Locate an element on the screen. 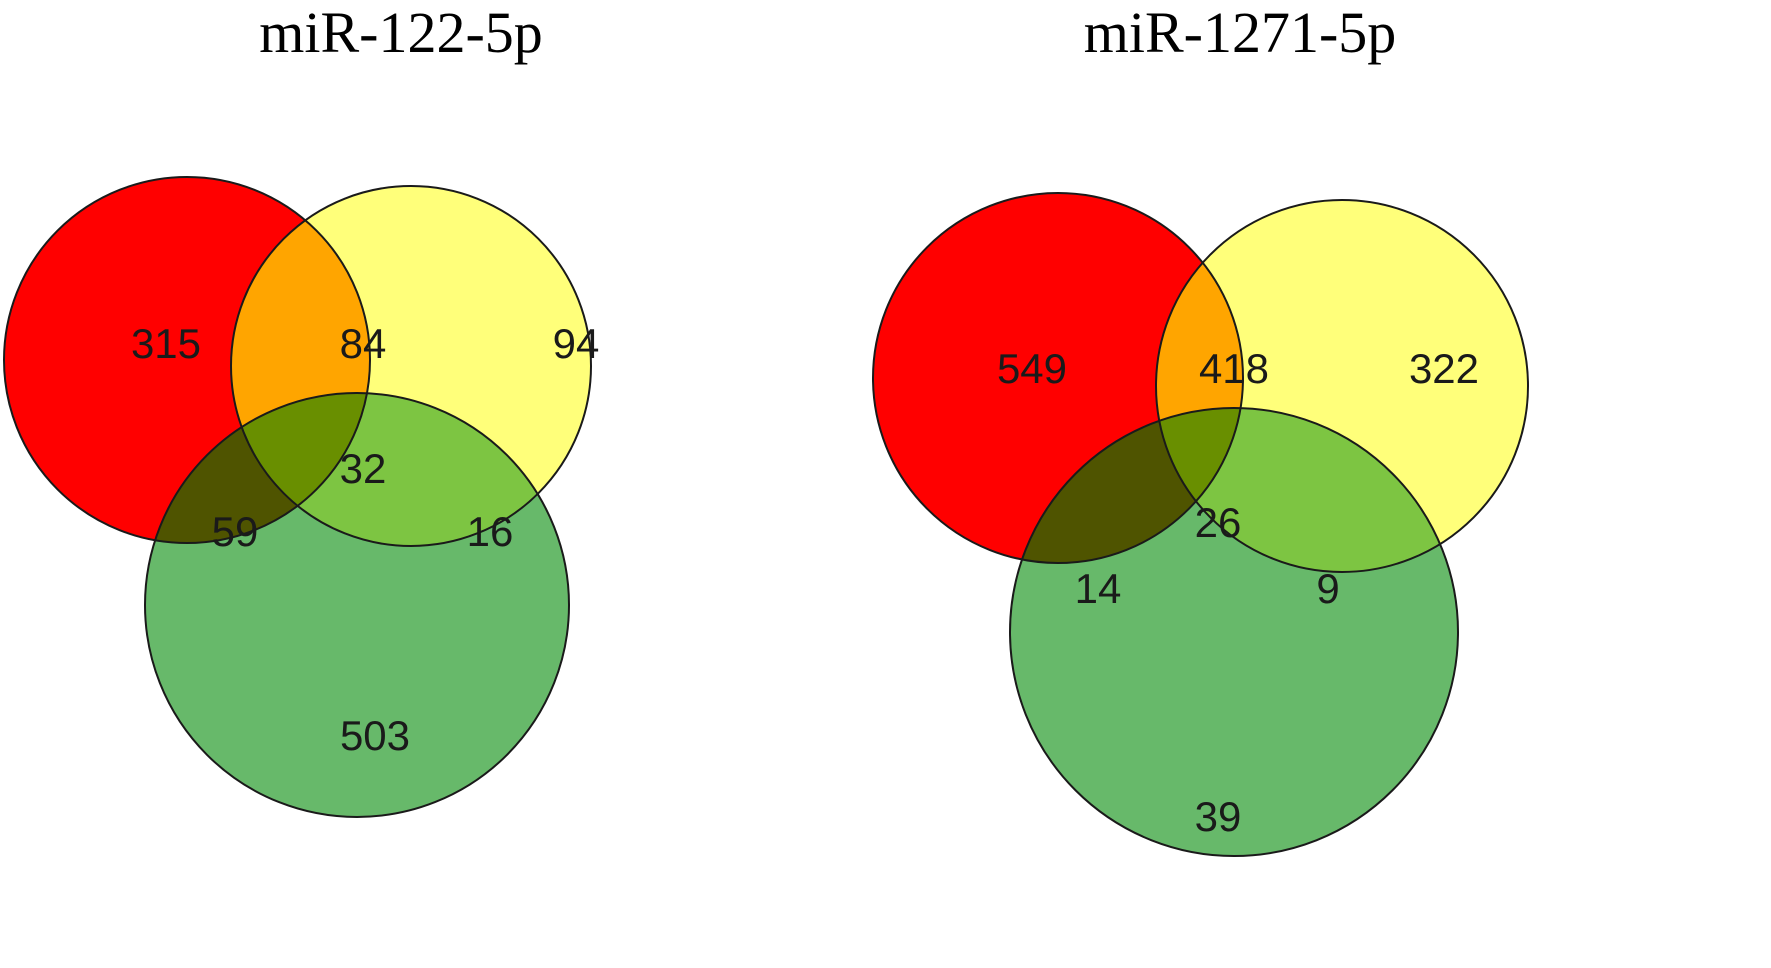 The image size is (1771, 968). count-ab: 84 is located at coordinates (363, 343).